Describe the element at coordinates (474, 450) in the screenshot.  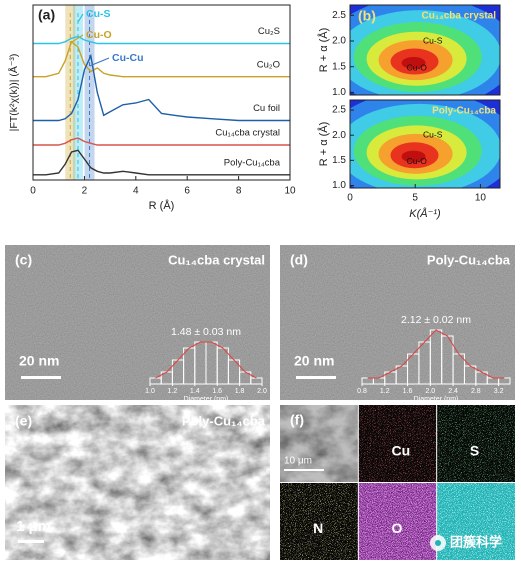
I see `element-label: S` at that location.